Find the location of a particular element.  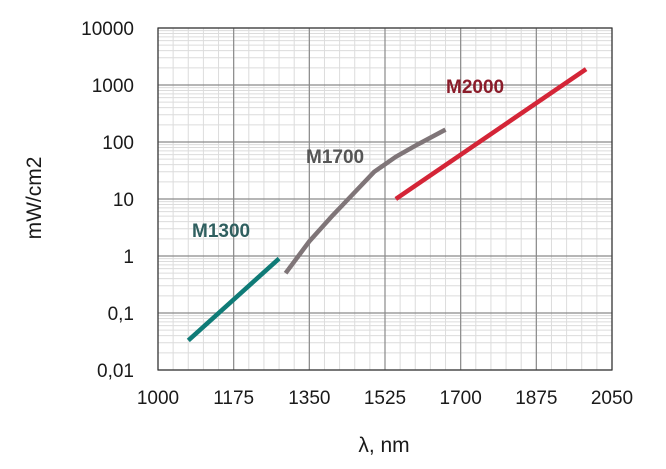

x-tick-labels: 1000 1175 1350 1525 1700 1875 2050 is located at coordinates (385, 398).